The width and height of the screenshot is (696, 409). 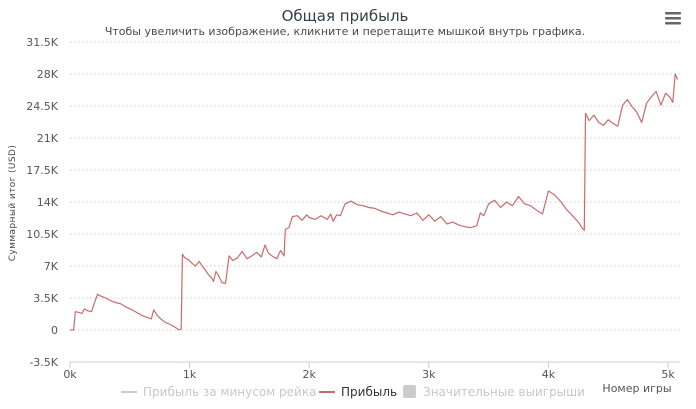 I want to click on legend-label: Значительные выигрыши, so click(x=504, y=392).